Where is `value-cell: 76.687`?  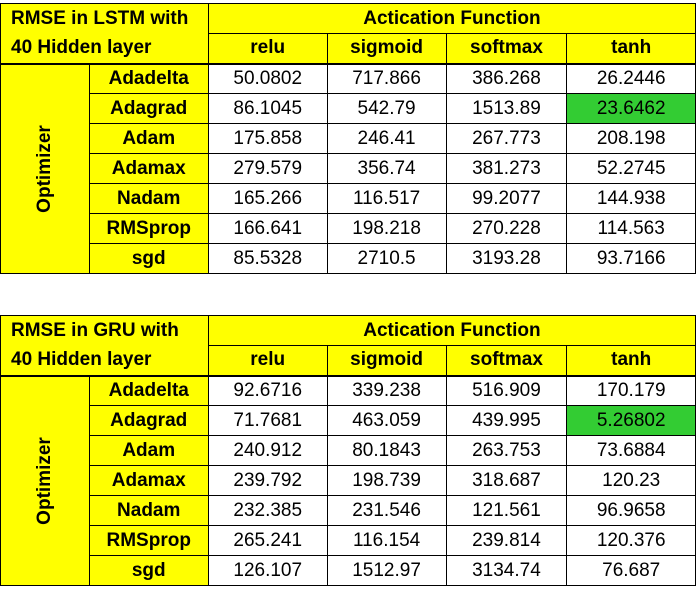 value-cell: 76.687 is located at coordinates (631, 570).